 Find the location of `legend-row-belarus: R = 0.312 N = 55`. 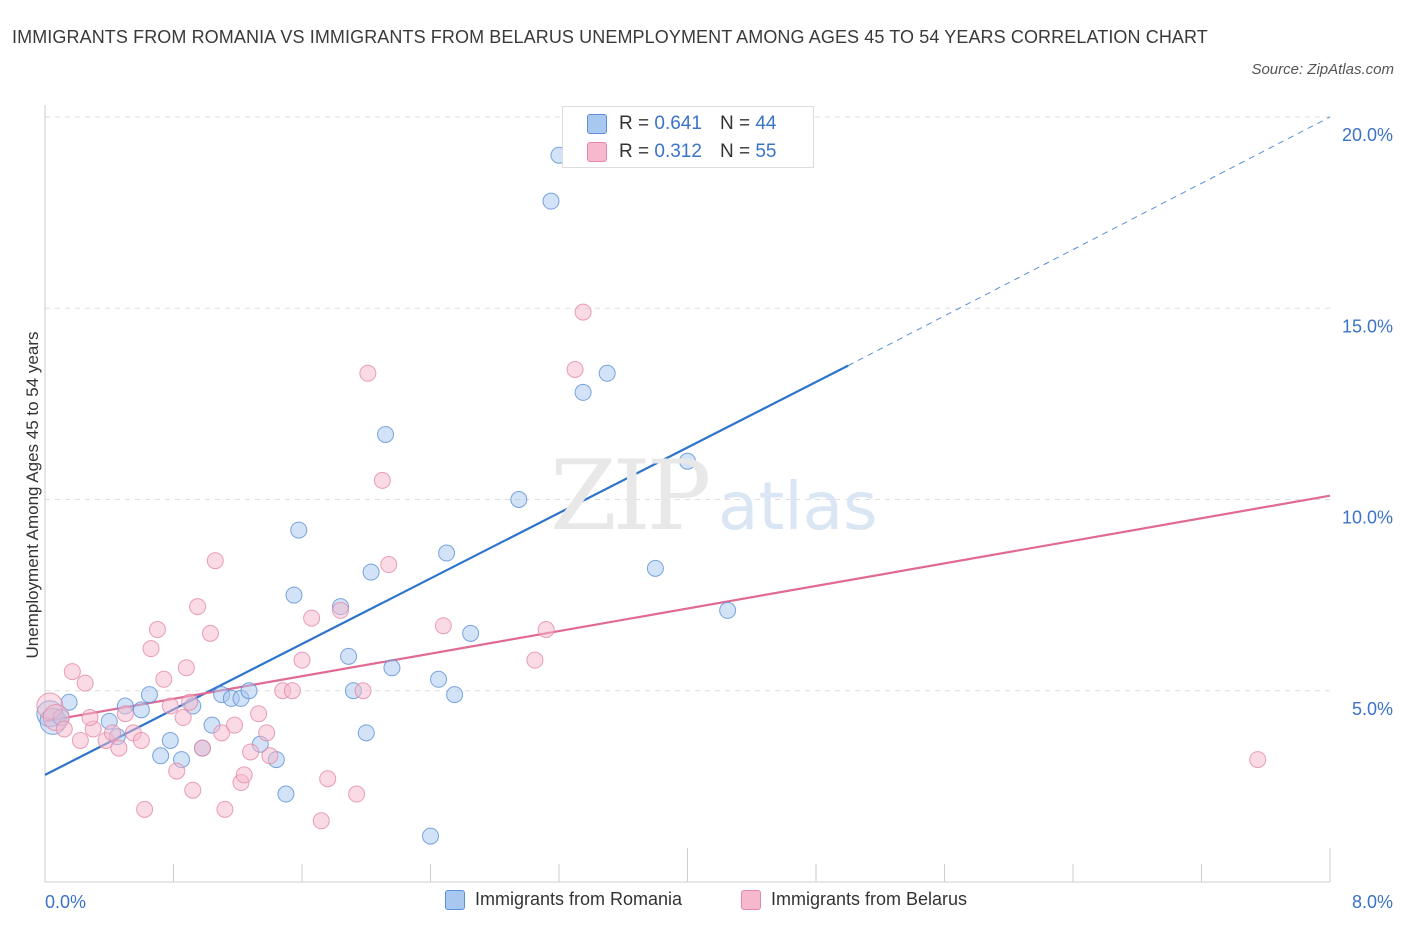

legend-row-belarus: R = 0.312 N = 55 is located at coordinates (681, 152).